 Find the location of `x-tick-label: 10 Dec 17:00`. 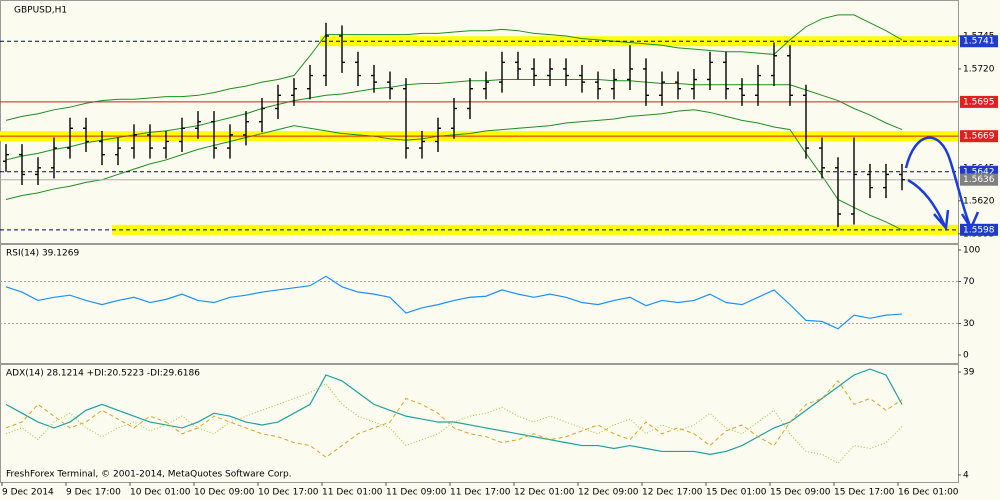

x-tick-label: 10 Dec 17:00 is located at coordinates (288, 493).